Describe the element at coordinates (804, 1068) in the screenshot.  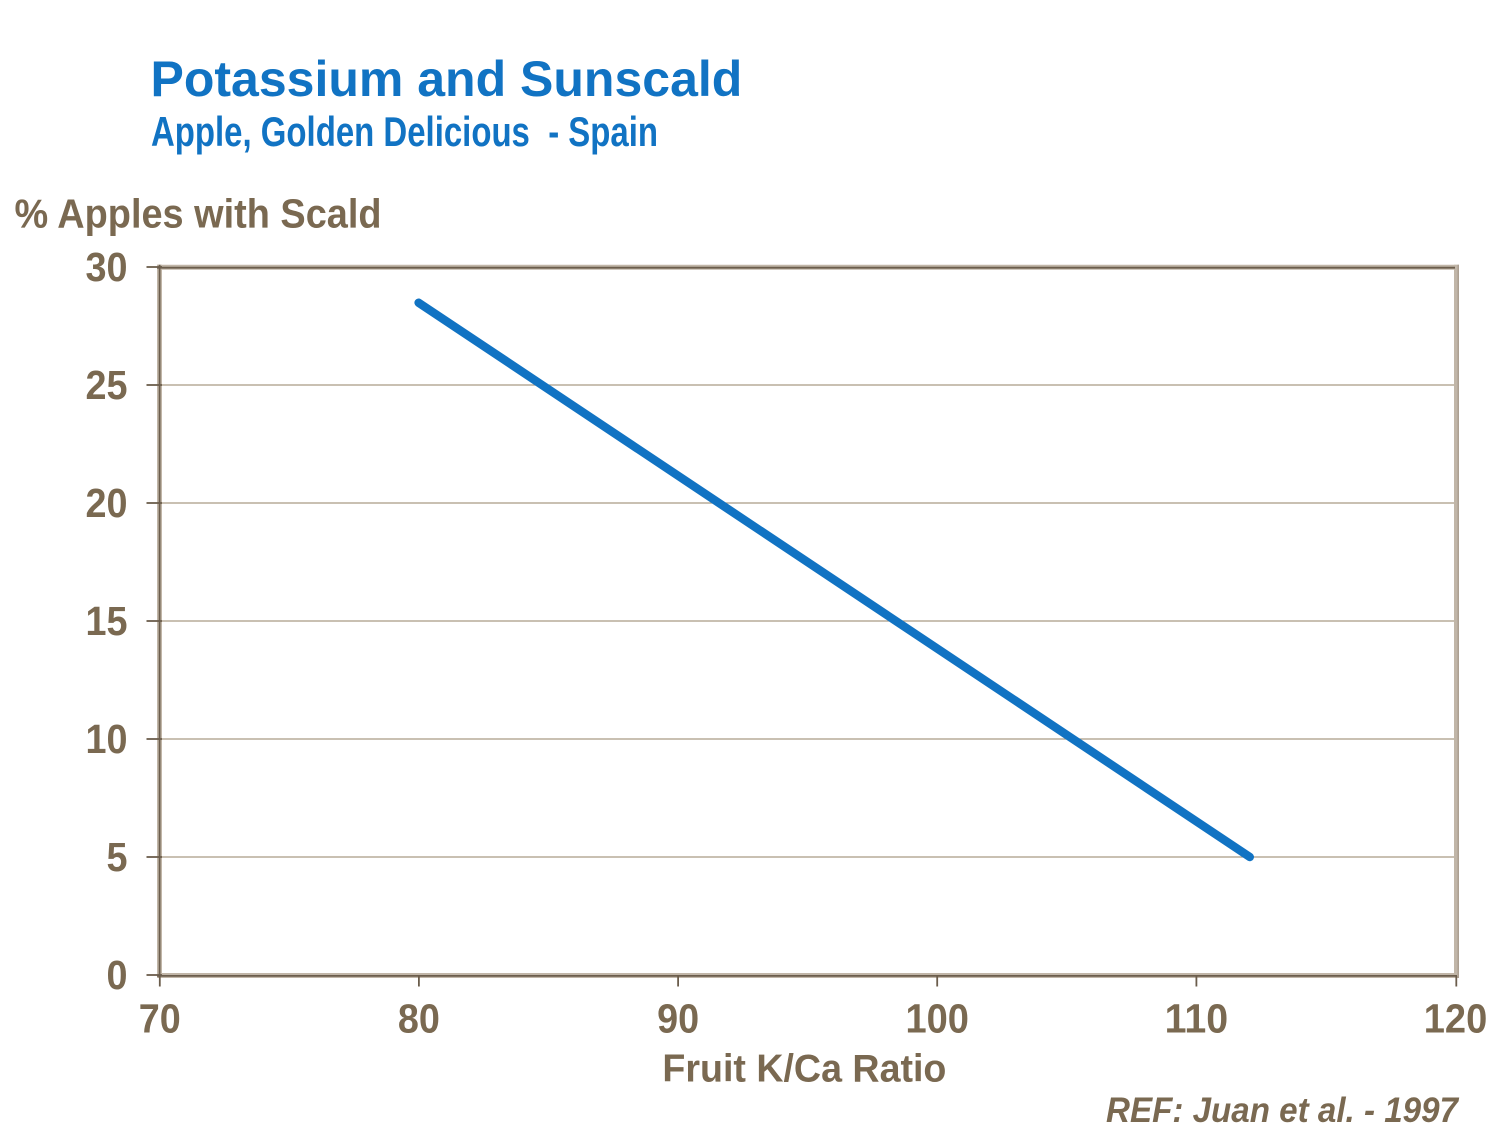
I see `svg-text: Fruit K/Ca Ratio` at that location.